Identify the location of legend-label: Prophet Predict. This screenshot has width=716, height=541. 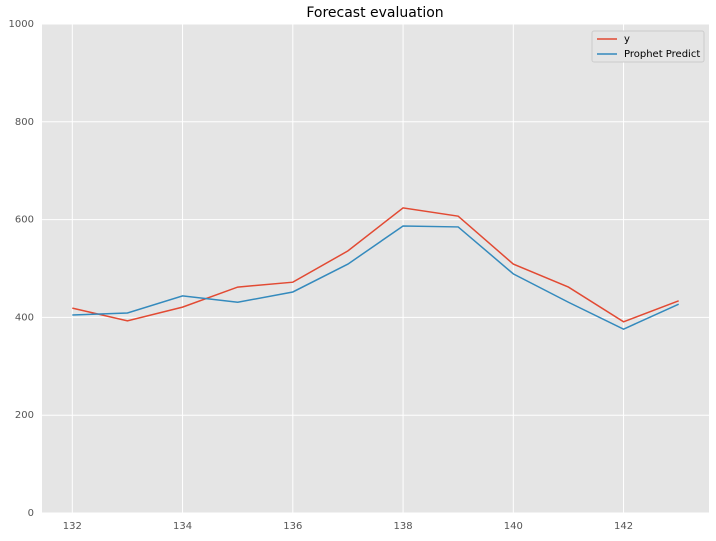
(662, 54).